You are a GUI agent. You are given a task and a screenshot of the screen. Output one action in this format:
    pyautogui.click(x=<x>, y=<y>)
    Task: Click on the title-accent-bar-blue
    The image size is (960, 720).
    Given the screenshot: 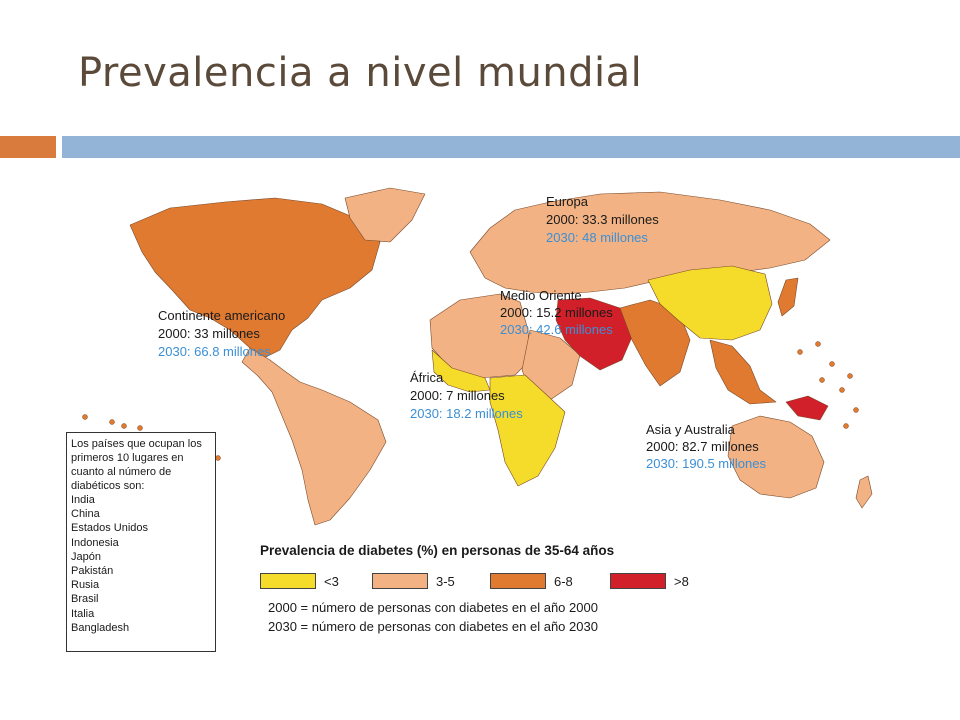 What is the action you would take?
    pyautogui.click(x=511, y=147)
    